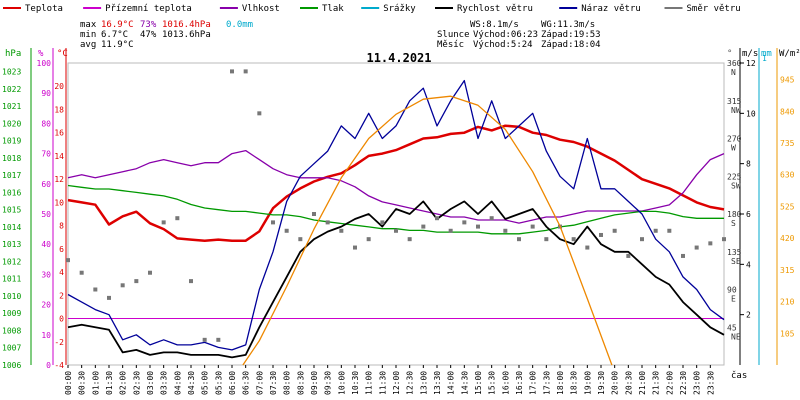 Image resolution: width=800 pixels, height=400 pixels. Describe the element at coordinates (734, 214) in the screenshot. I see `direction-tick-label: 180` at that location.